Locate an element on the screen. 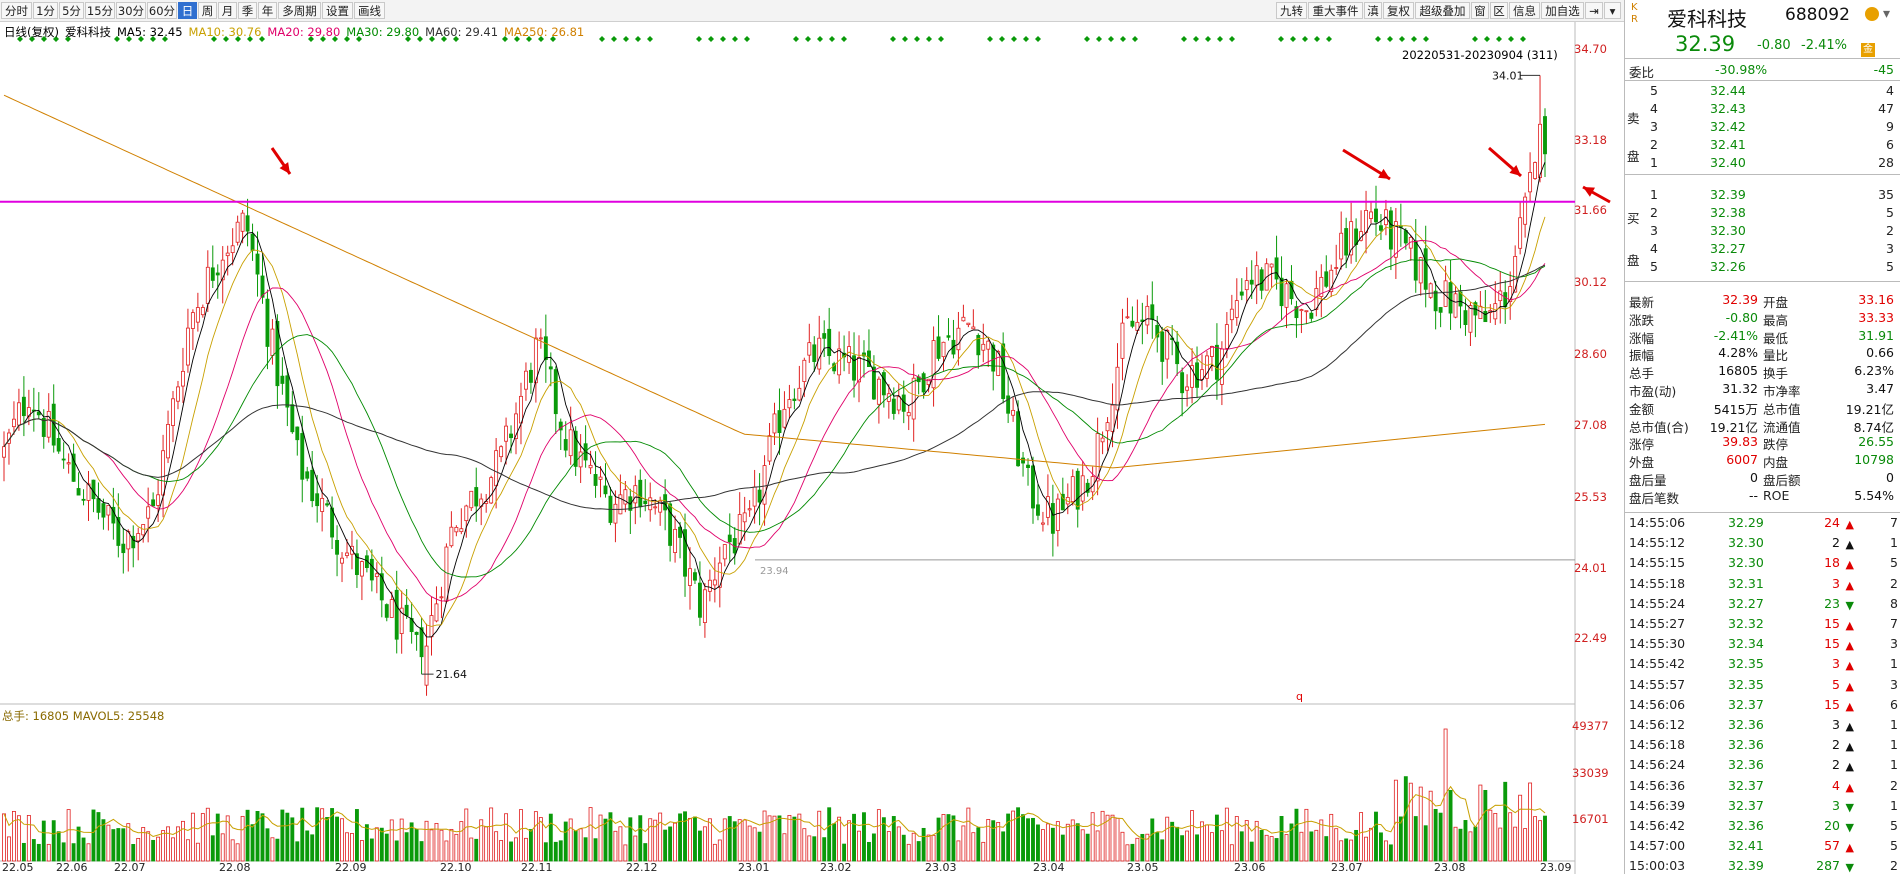 The height and width of the screenshot is (874, 1900). ma-legend-item-1: 爱科科技 is located at coordinates (87, 32).